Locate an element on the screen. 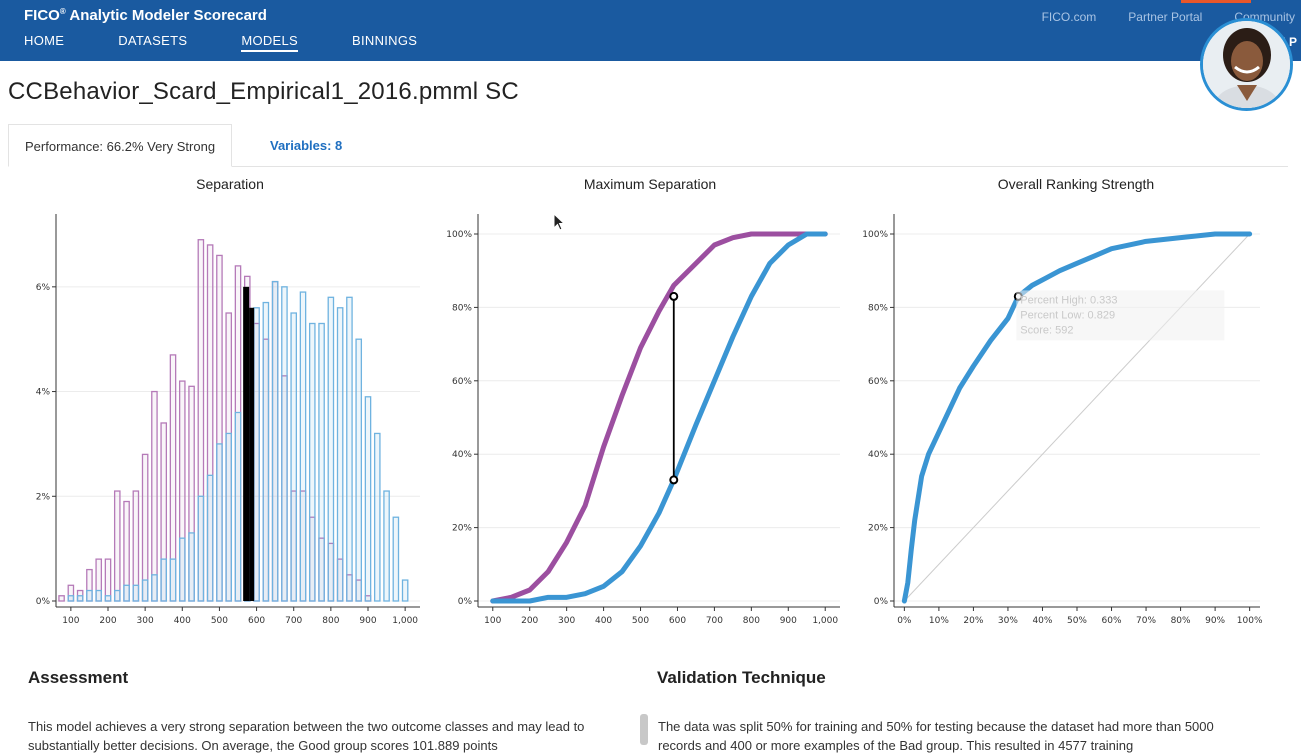 Image resolution: width=1301 pixels, height=755 pixels. x-tick-label: 100% is located at coordinates (1250, 621).